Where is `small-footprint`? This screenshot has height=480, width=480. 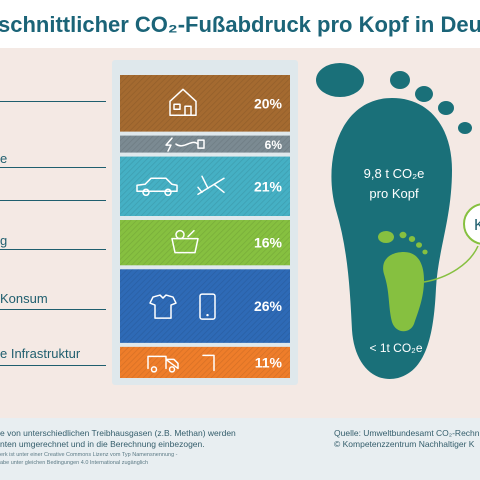
small-footprint is located at coordinates (403, 281).